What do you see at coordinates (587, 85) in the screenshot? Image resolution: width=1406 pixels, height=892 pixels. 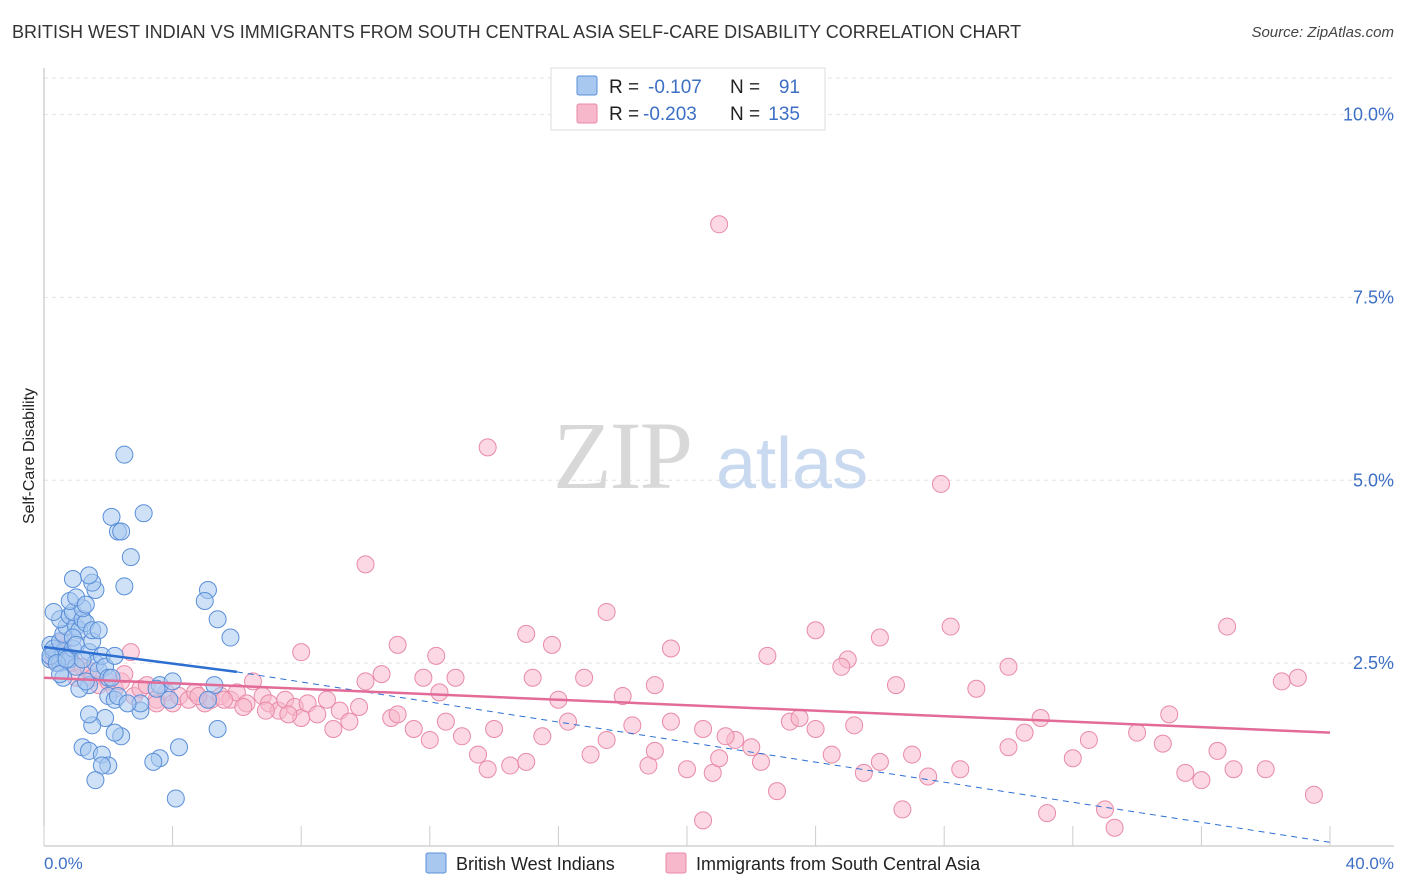 I see `legend-swatch-blue` at bounding box center [587, 85].